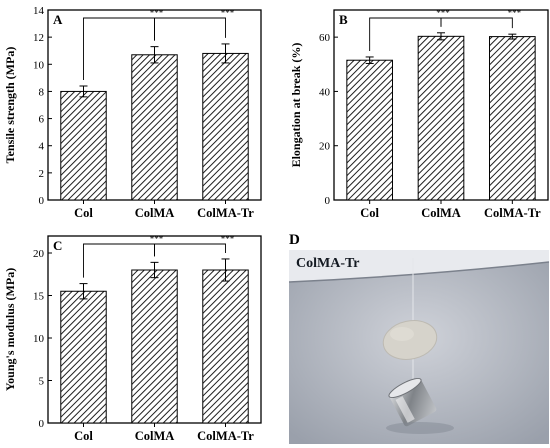  Describe the element at coordinates (325, 92) in the screenshot. I see `y-tick-label-b: 40` at that location.